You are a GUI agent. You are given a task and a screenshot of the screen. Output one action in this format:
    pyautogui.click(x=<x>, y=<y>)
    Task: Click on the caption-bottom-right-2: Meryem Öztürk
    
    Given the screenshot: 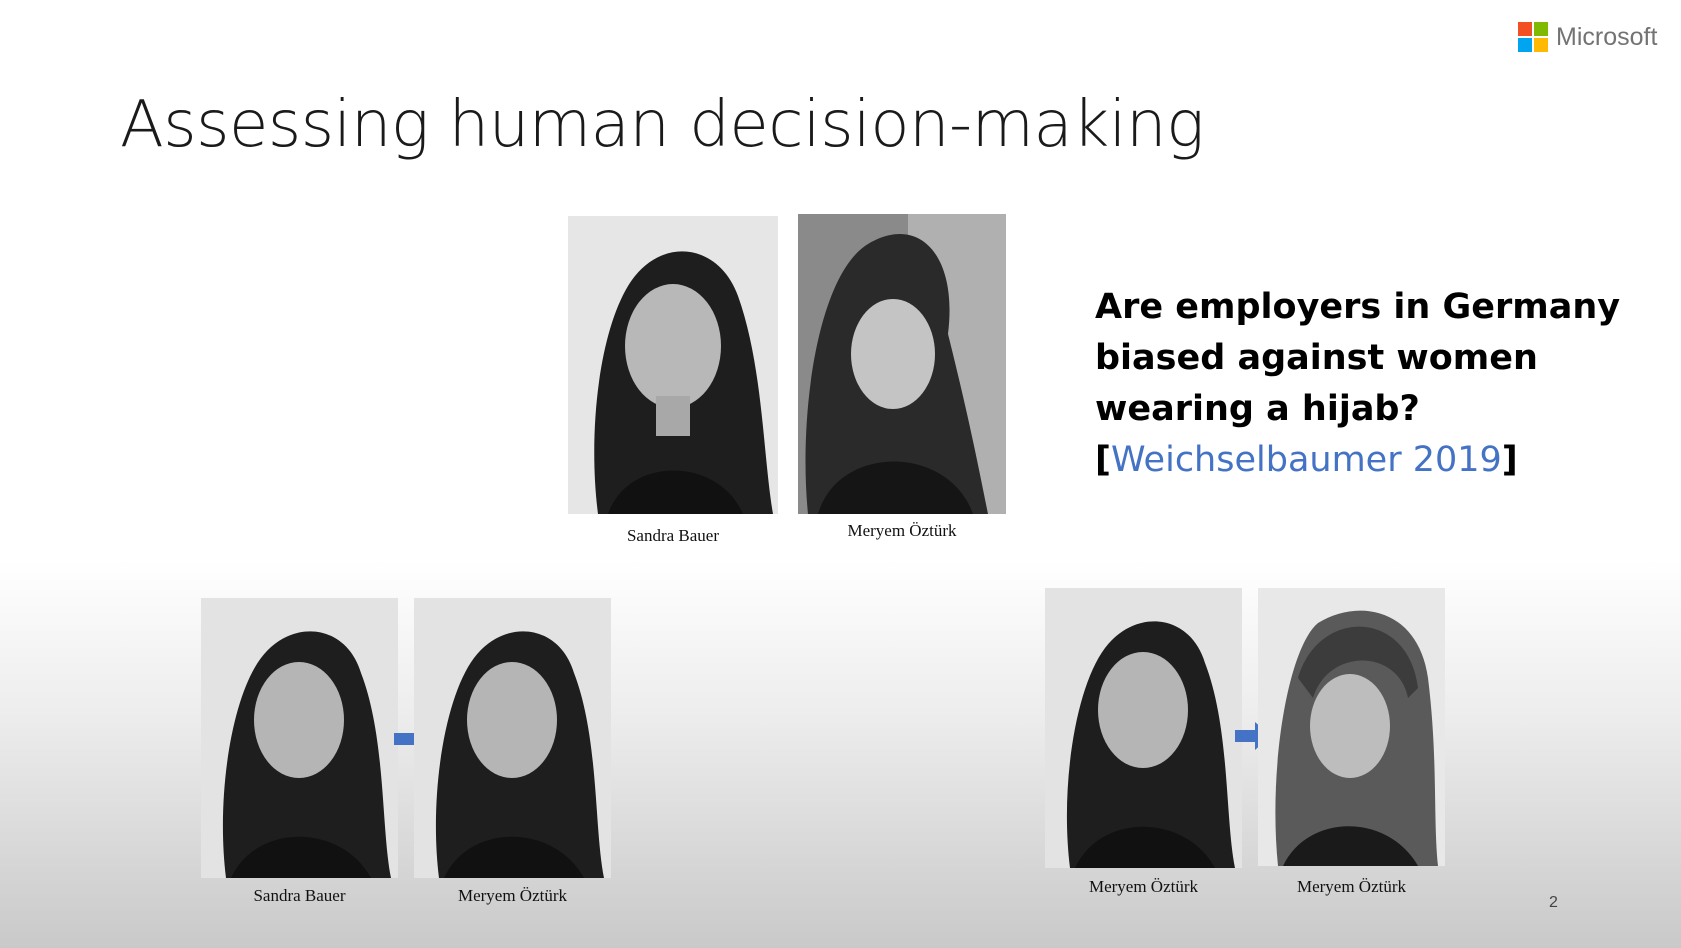 What is the action you would take?
    pyautogui.click(x=1351, y=886)
    